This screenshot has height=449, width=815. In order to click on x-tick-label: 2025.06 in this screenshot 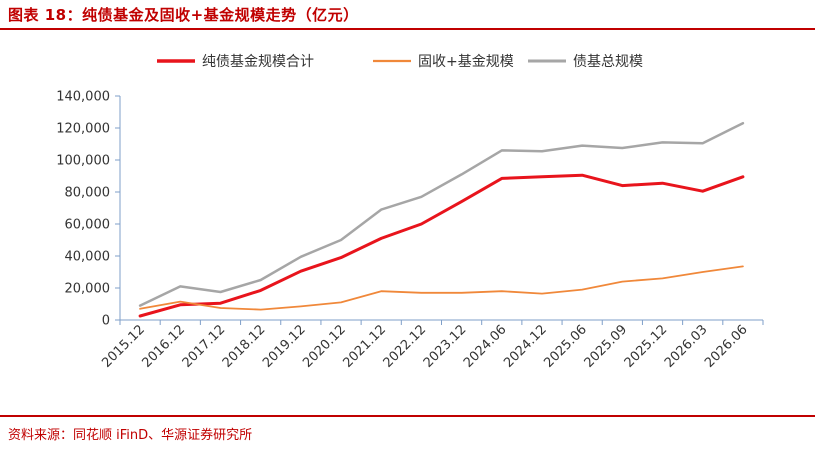, I will do `click(565, 346)`.